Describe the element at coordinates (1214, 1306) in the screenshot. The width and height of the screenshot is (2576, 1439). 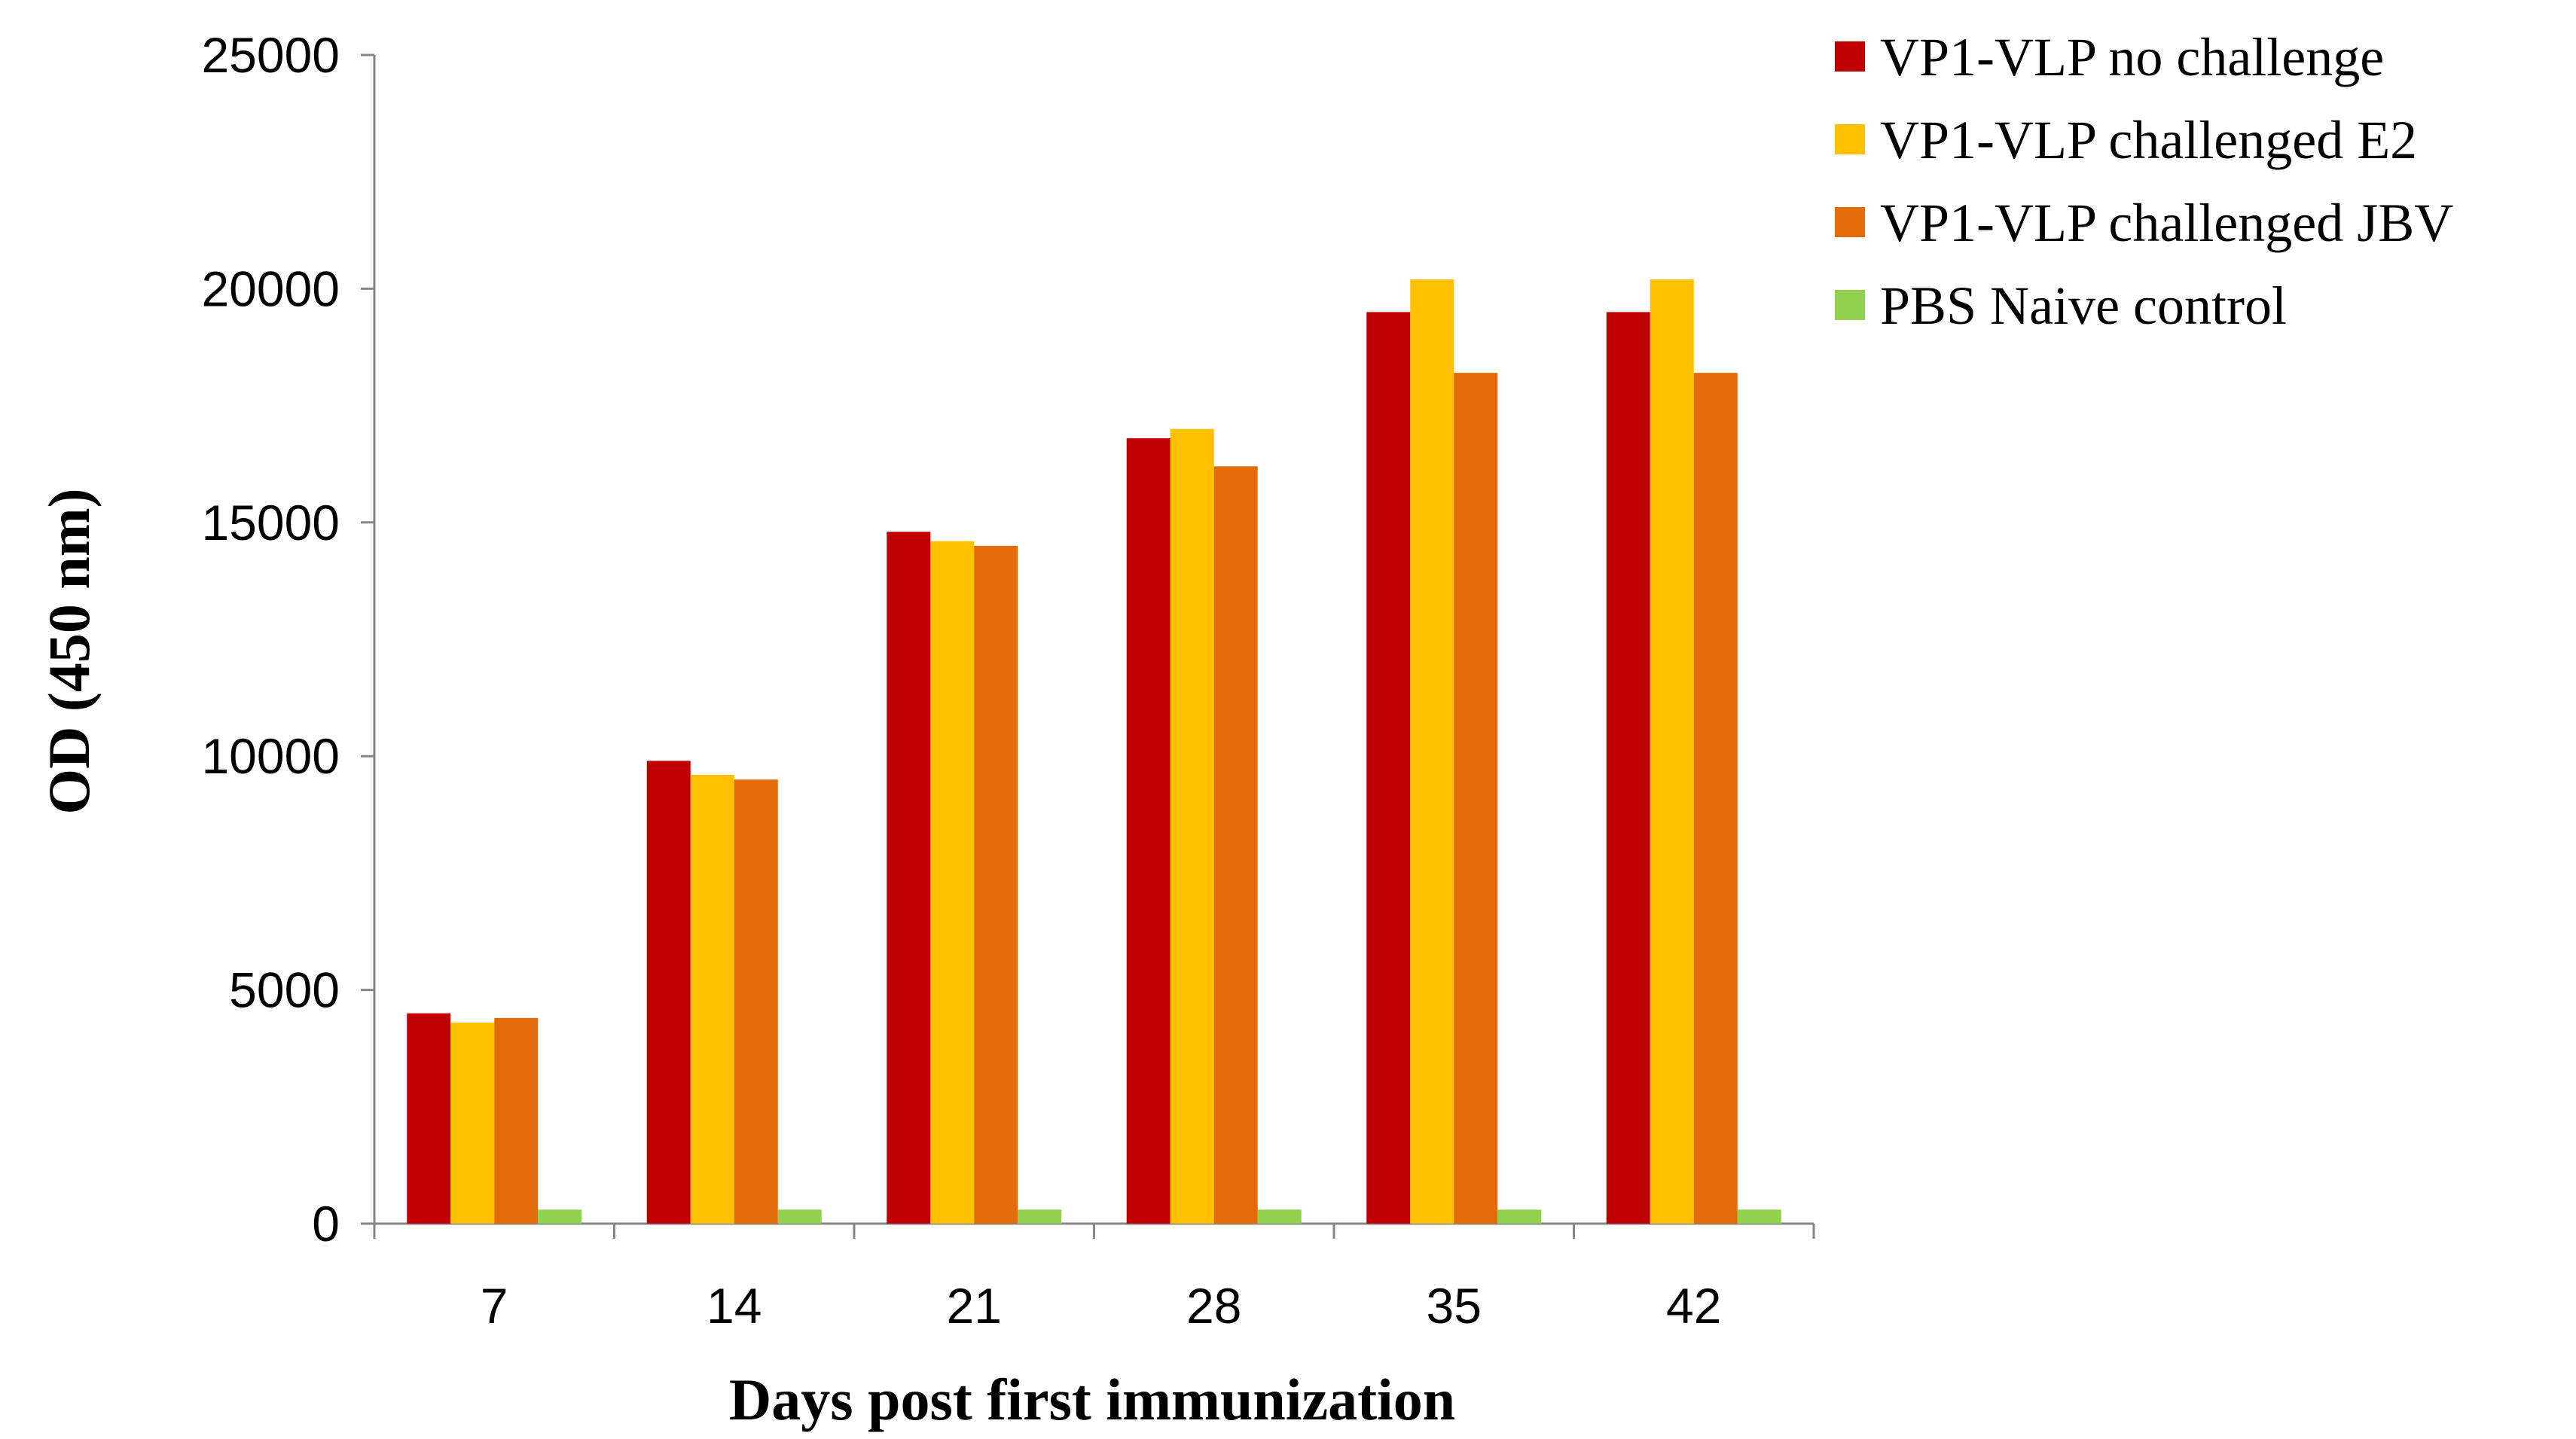
I see `x-tick-label: 28` at that location.